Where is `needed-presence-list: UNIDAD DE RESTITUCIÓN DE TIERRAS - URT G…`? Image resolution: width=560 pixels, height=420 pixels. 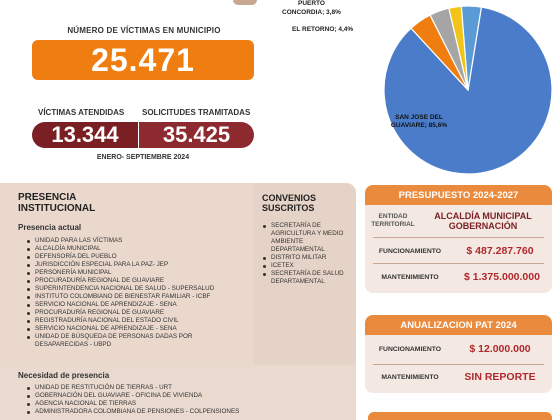
needed-presence-list: UNIDAD DE RESTITUCIÓN DE TIERRAS - URT G… is located at coordinates (190, 400).